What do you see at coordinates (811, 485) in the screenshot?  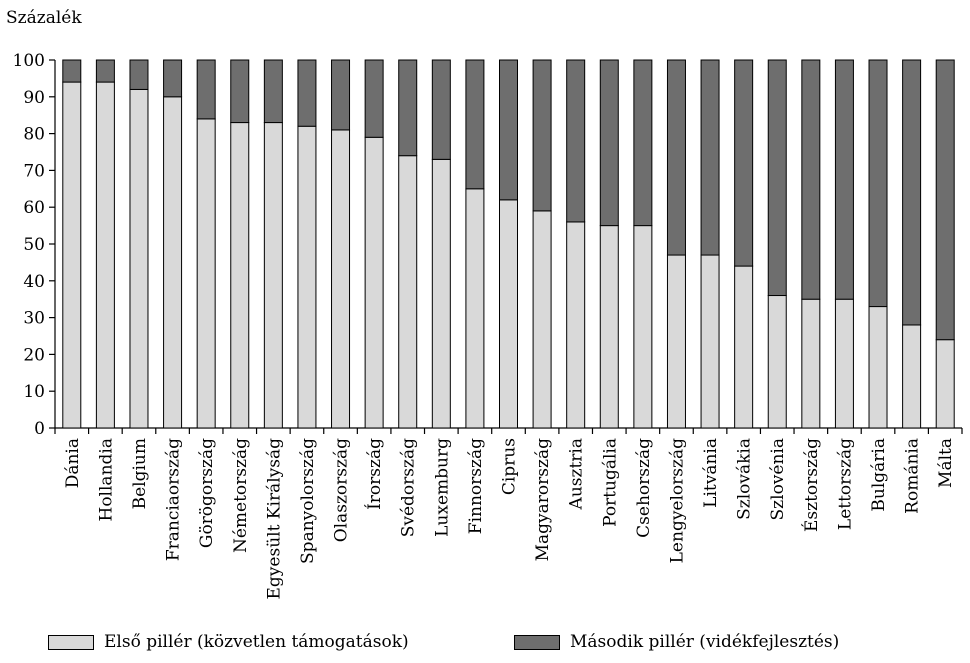 I see `x-tick-label: Észtország` at bounding box center [811, 485].